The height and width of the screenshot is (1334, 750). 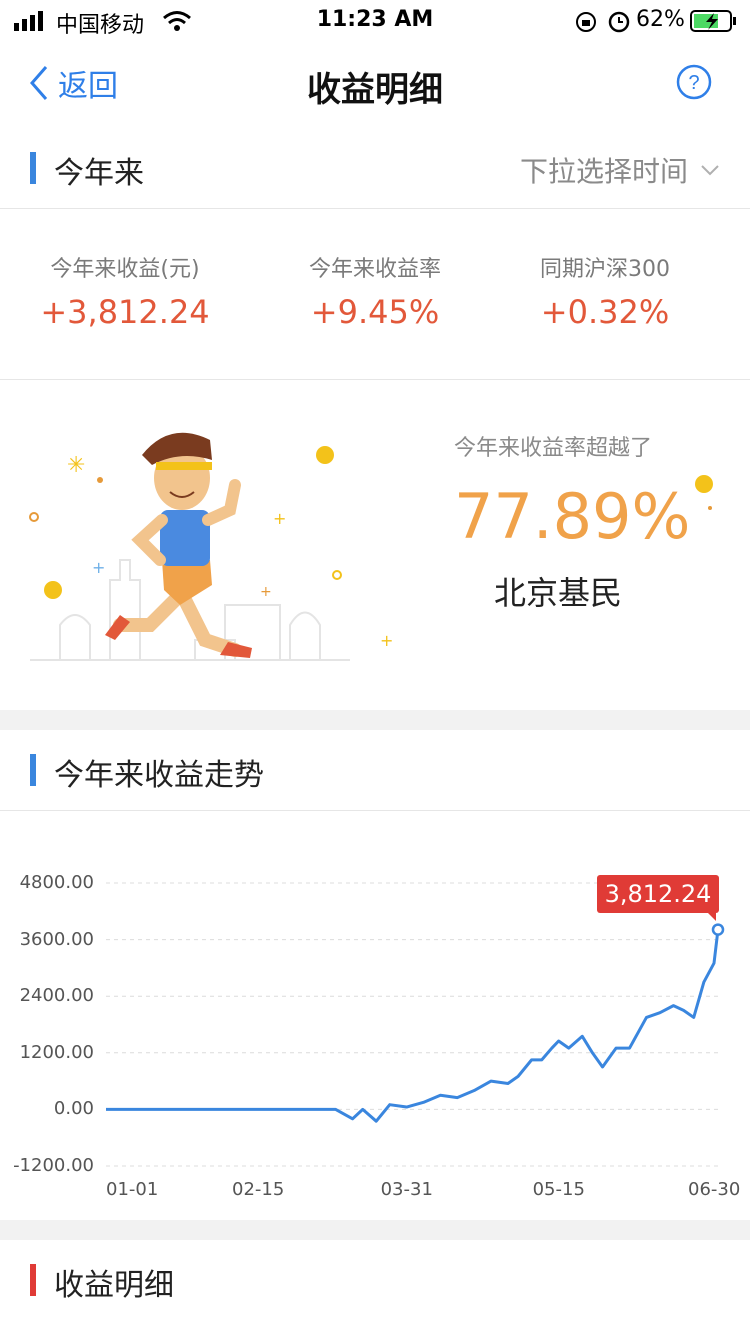 What do you see at coordinates (375, 312) in the screenshot?
I see `stat-value: +9.45%` at bounding box center [375, 312].